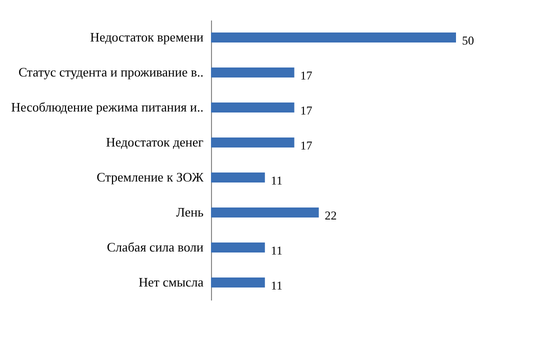  Describe the element at coordinates (147, 37) in the screenshot. I see `y-tick-label: Недостаток времени` at that location.